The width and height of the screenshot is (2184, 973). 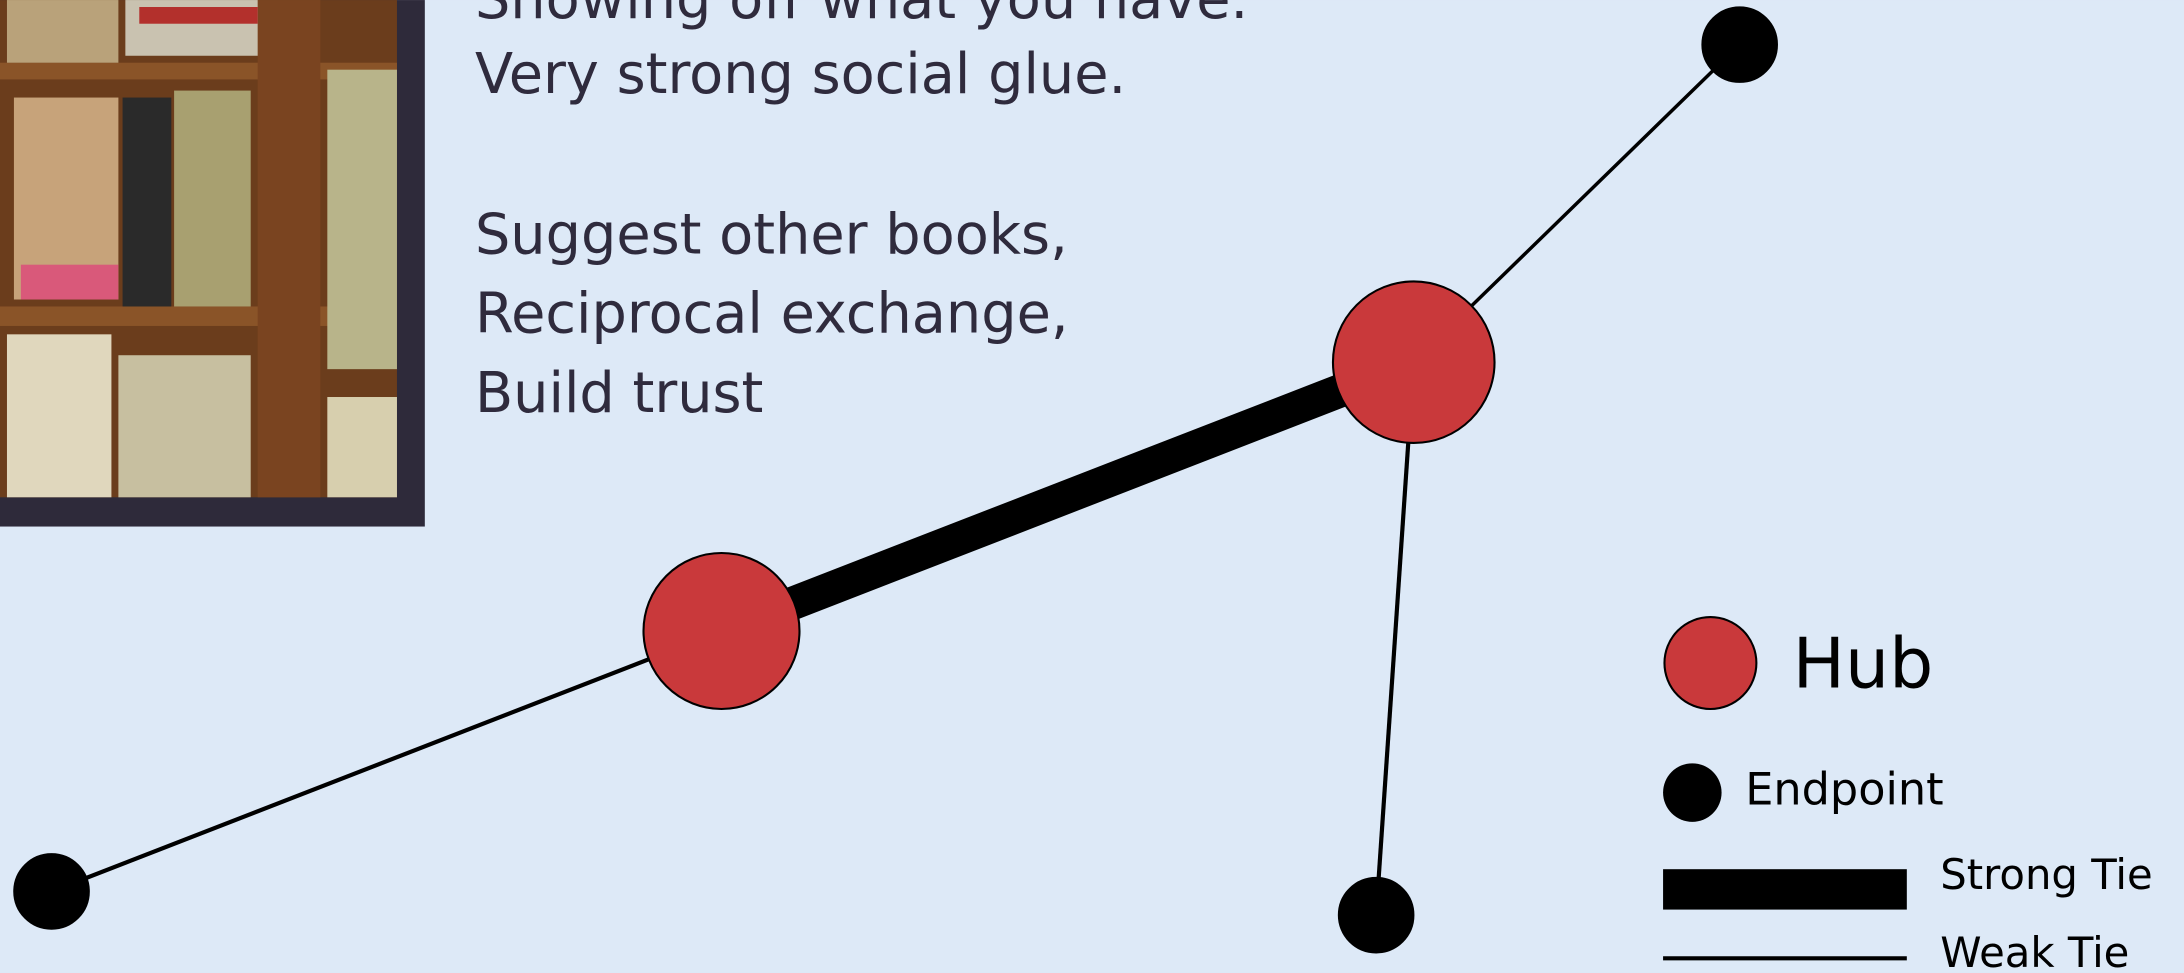 I want to click on legend: Hub Endpoint Strong Tie Weak Tie, so click(x=1908, y=794).